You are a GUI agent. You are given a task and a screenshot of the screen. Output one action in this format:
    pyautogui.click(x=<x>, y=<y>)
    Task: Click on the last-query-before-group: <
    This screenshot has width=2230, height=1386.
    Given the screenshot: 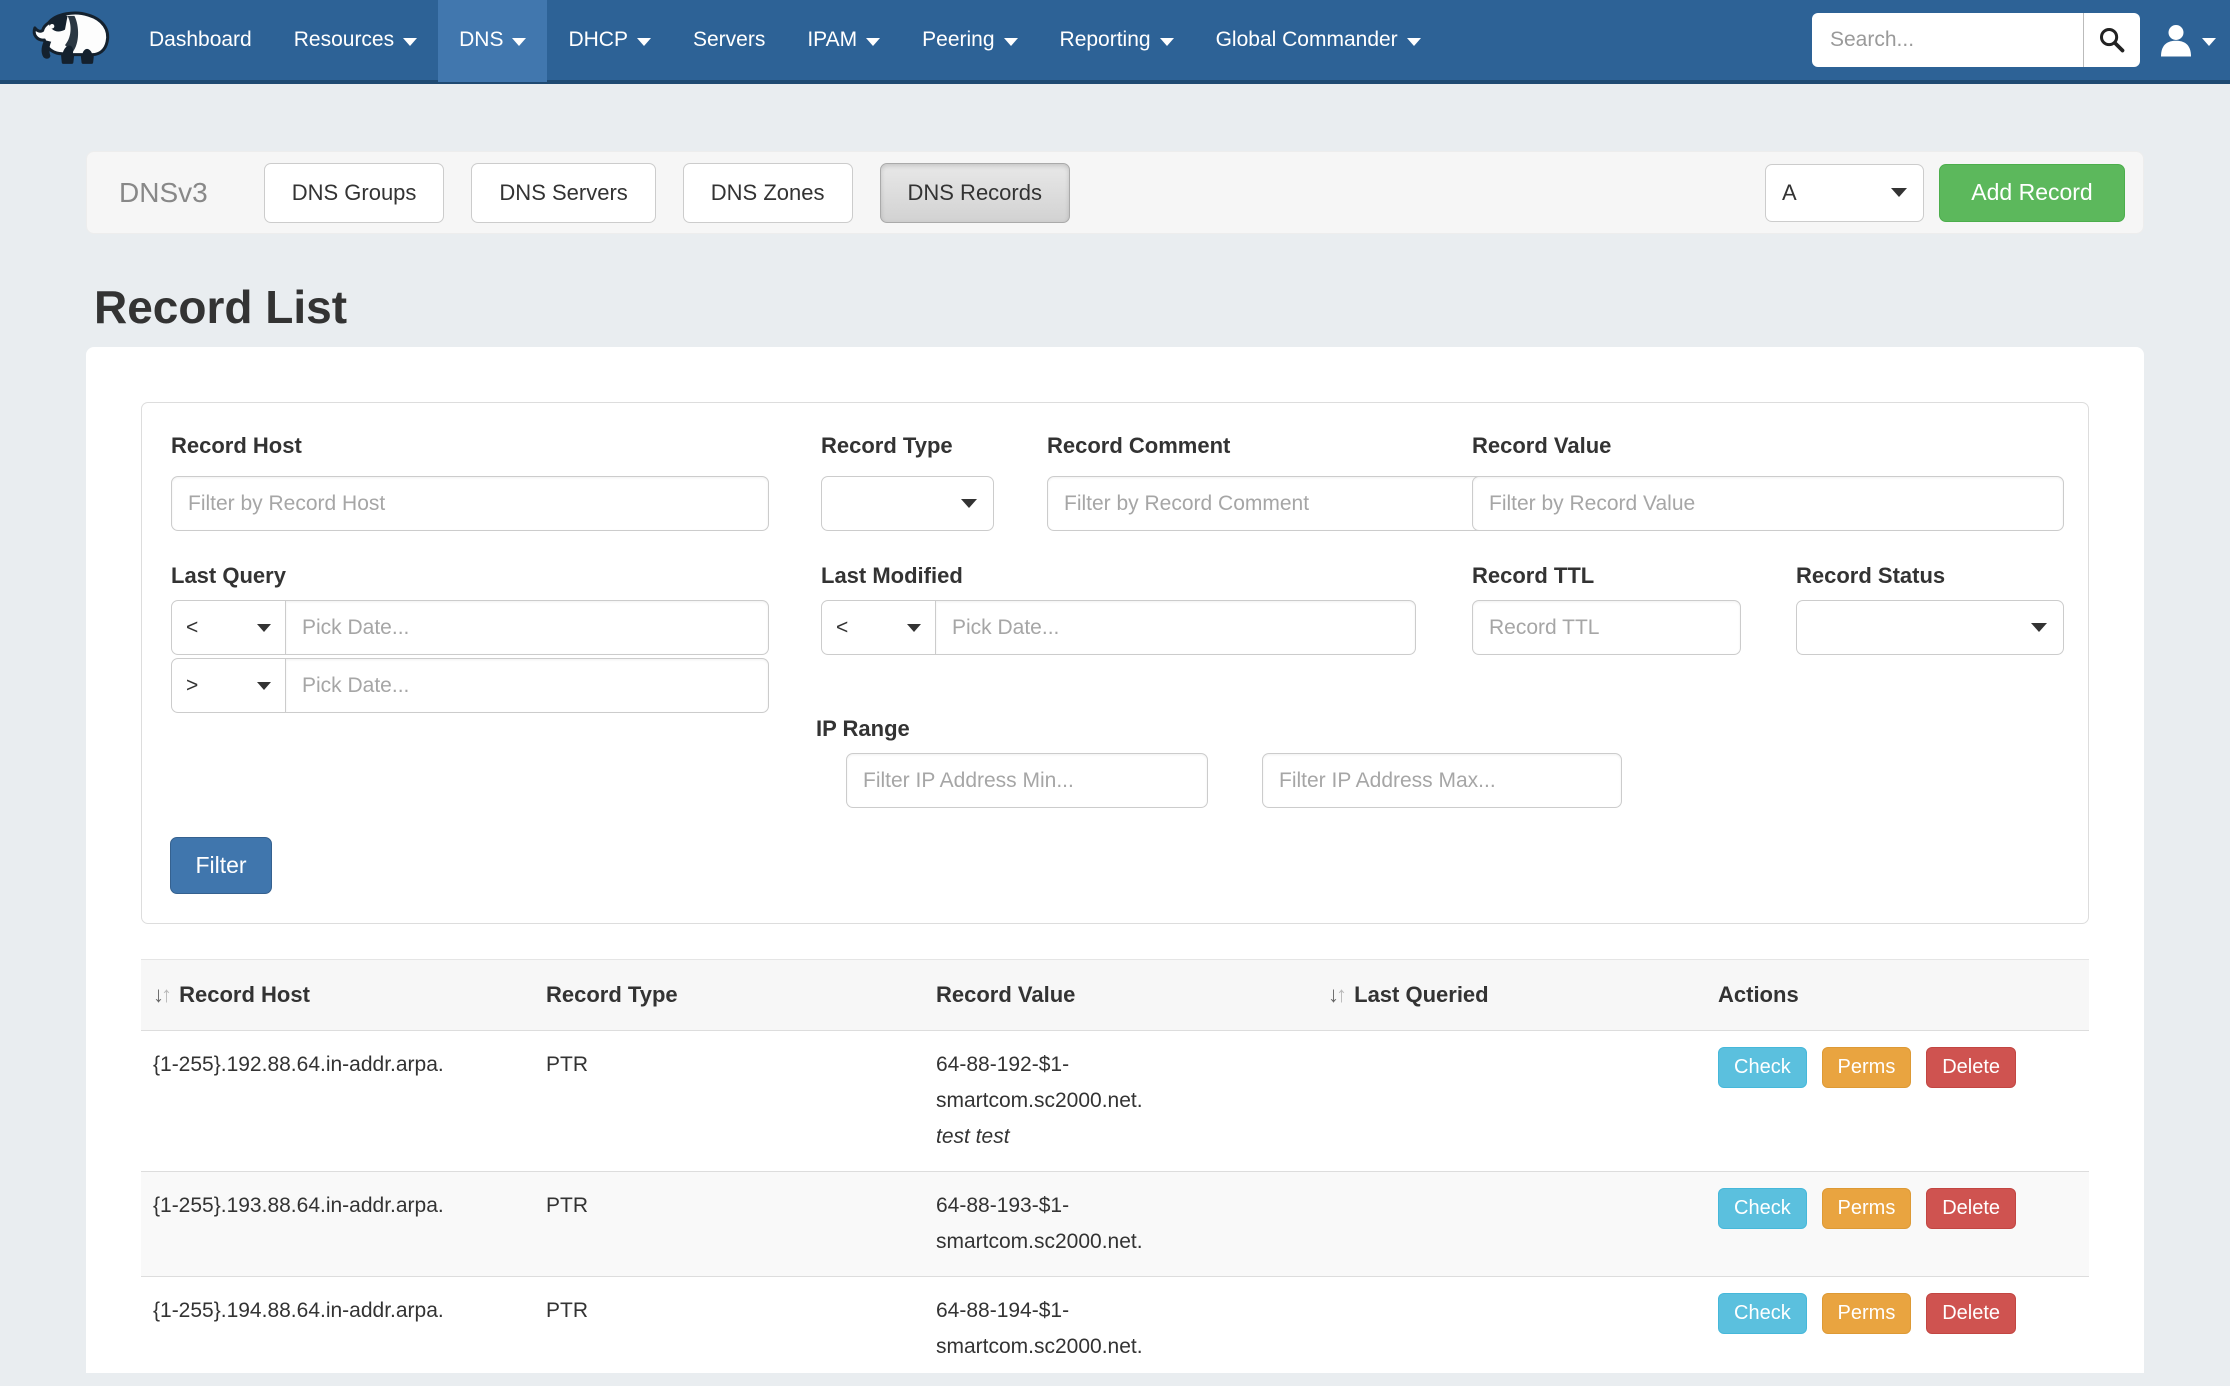 What is the action you would take?
    pyautogui.click(x=470, y=627)
    